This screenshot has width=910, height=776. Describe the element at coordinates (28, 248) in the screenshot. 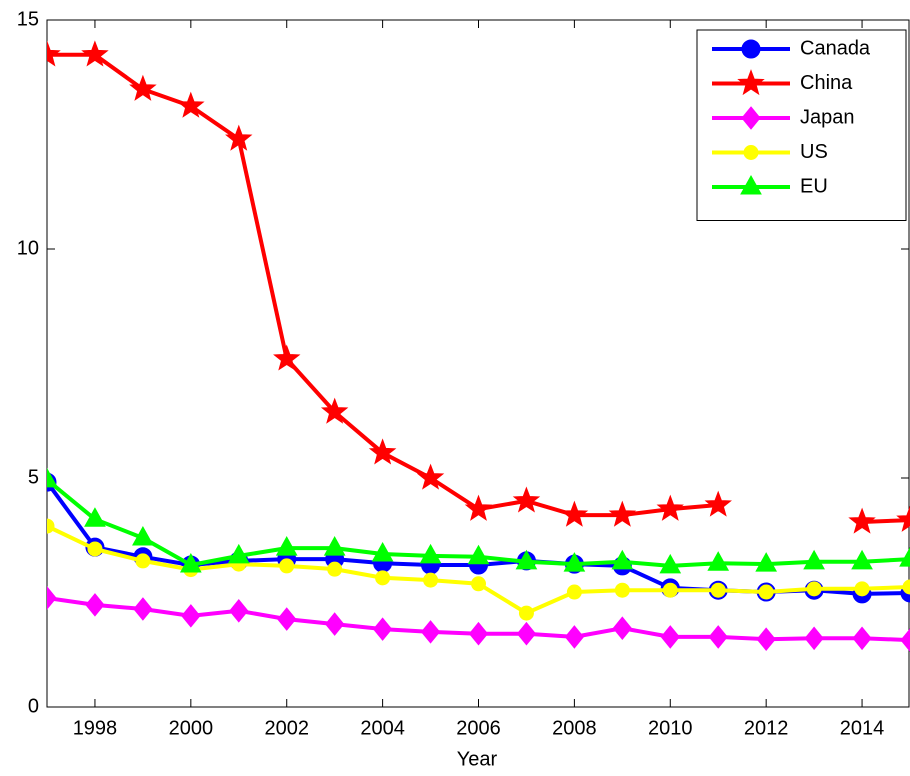

I see `y-tick-label: 10` at that location.